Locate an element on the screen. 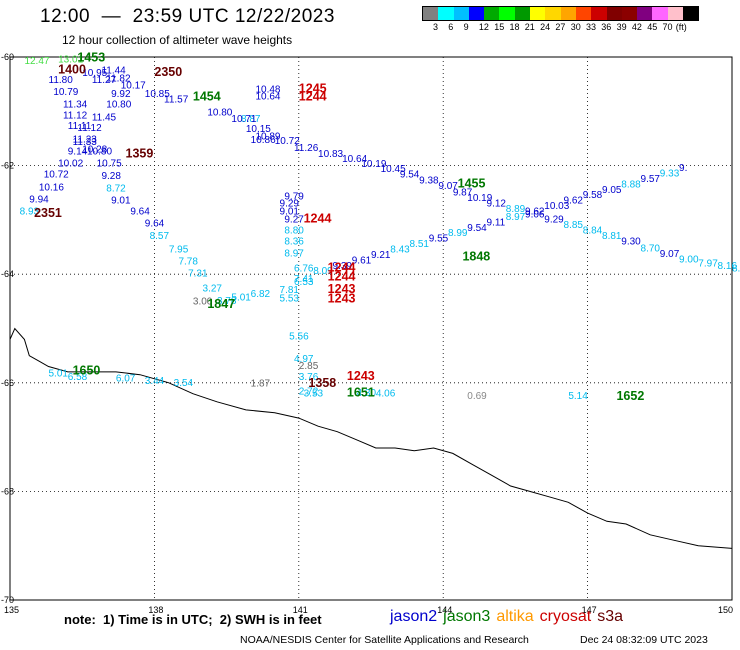 This screenshot has width=740, height=650. wave-height-value: 9.33 is located at coordinates (670, 173).